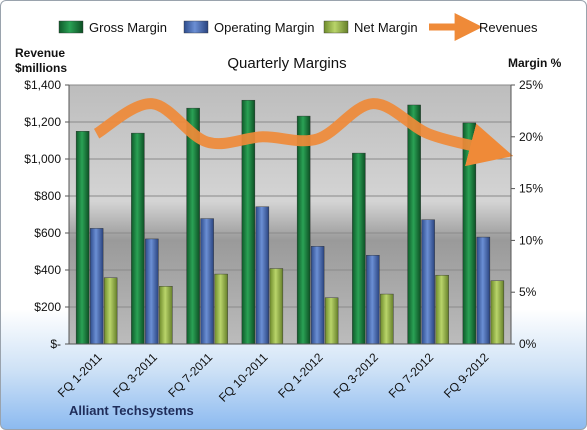 The height and width of the screenshot is (430, 587). Describe the element at coordinates (196, 27) in the screenshot. I see `legend-swatch-operating-margin` at that location.